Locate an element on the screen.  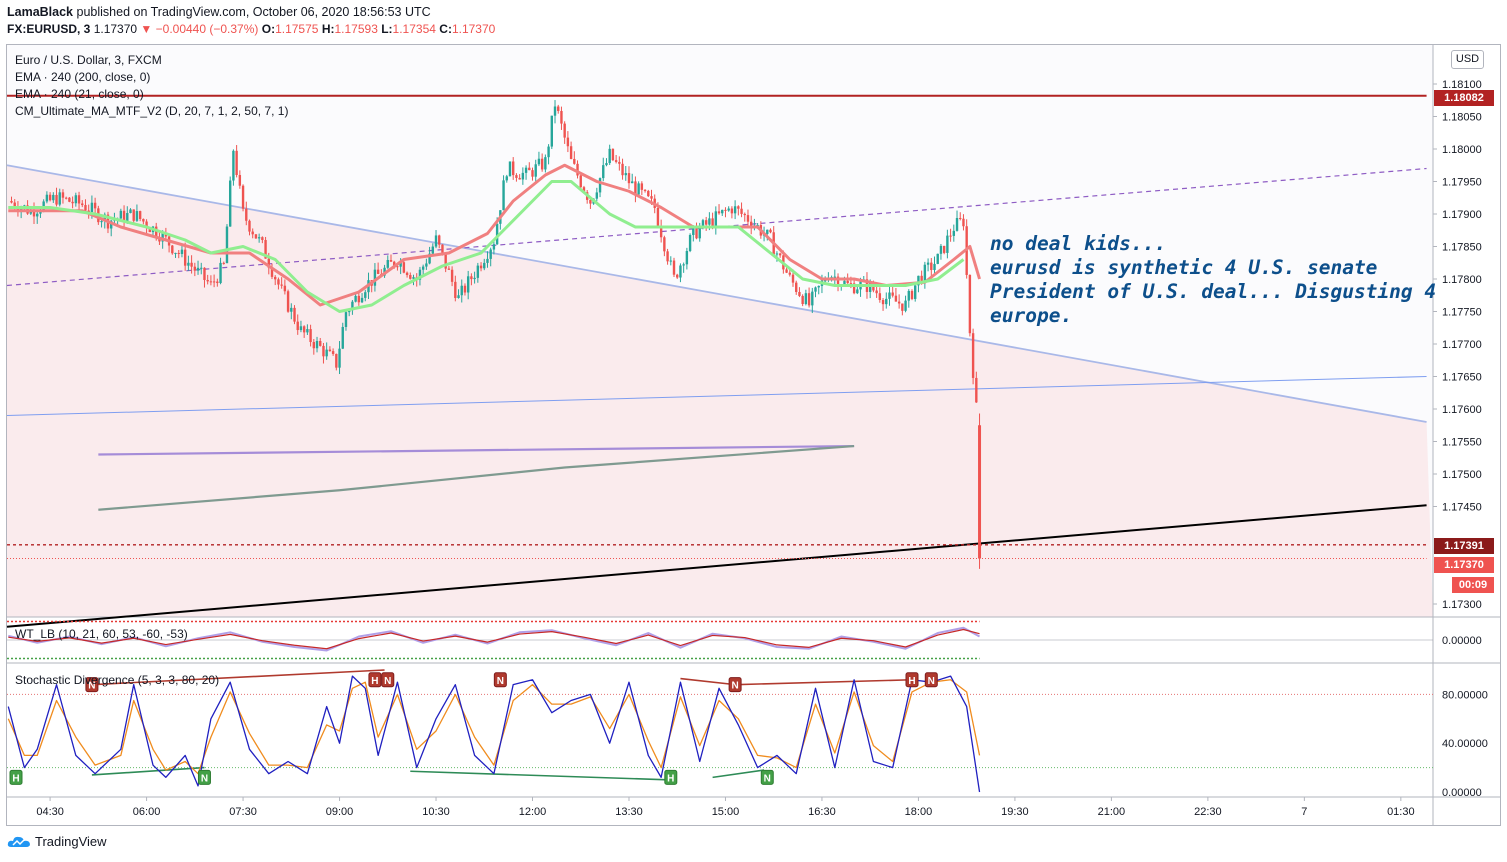
low-label: L: is located at coordinates (387, 29).